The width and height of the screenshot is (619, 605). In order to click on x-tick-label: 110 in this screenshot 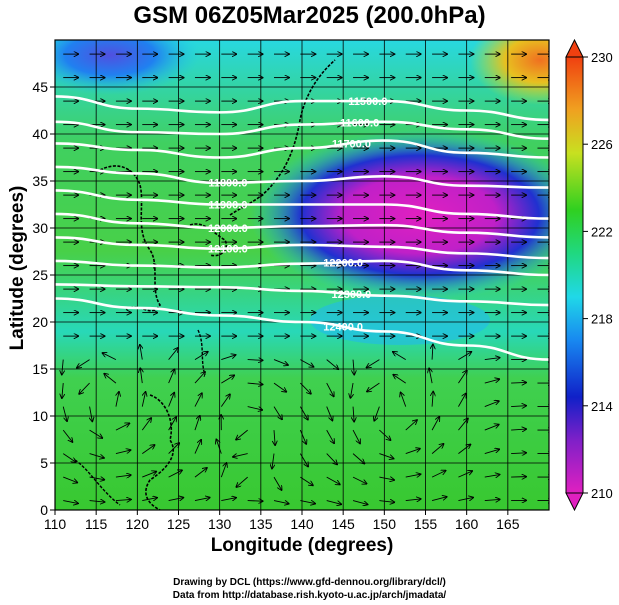, I will do `click(55, 524)`.